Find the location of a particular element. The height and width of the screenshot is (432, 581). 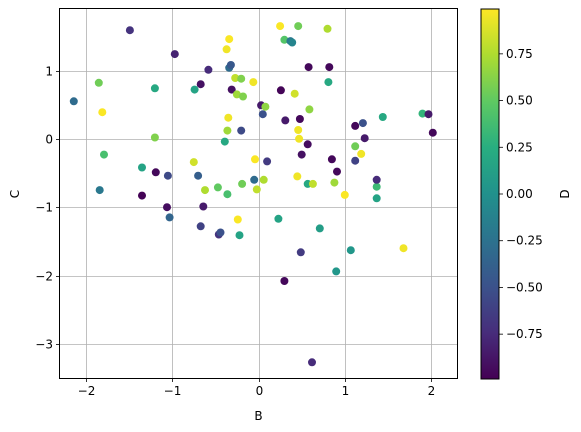

colorbar-label: D is located at coordinates (565, 193).